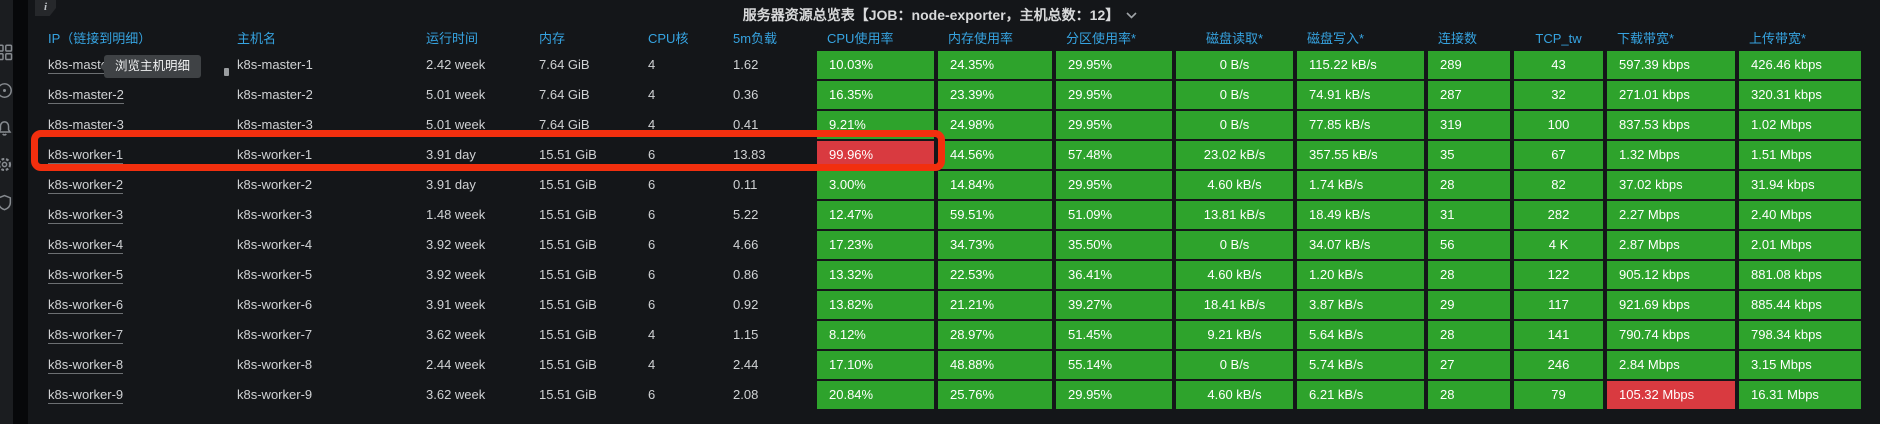 This screenshot has height=424, width=1880. What do you see at coordinates (1469, 215) in the screenshot?
I see `cell-conn: 31` at bounding box center [1469, 215].